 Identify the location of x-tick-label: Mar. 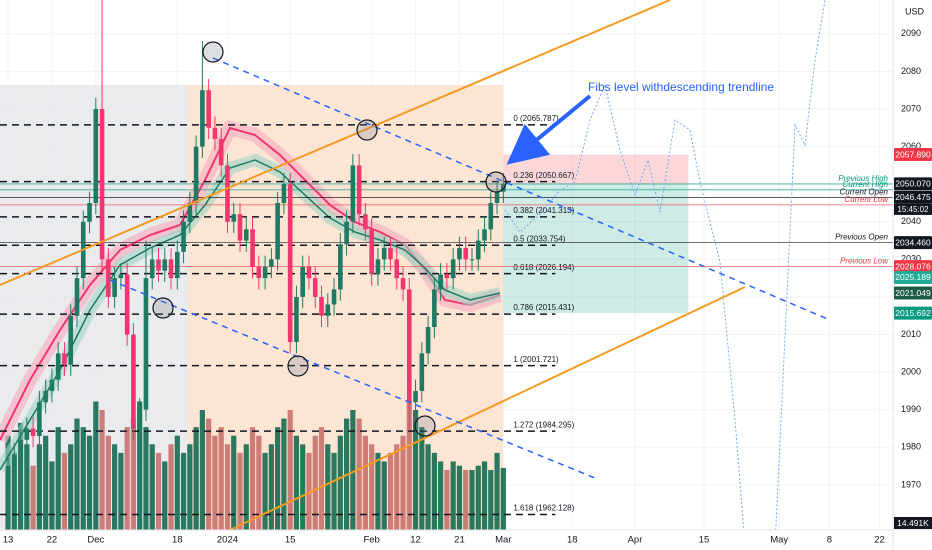
(503, 540).